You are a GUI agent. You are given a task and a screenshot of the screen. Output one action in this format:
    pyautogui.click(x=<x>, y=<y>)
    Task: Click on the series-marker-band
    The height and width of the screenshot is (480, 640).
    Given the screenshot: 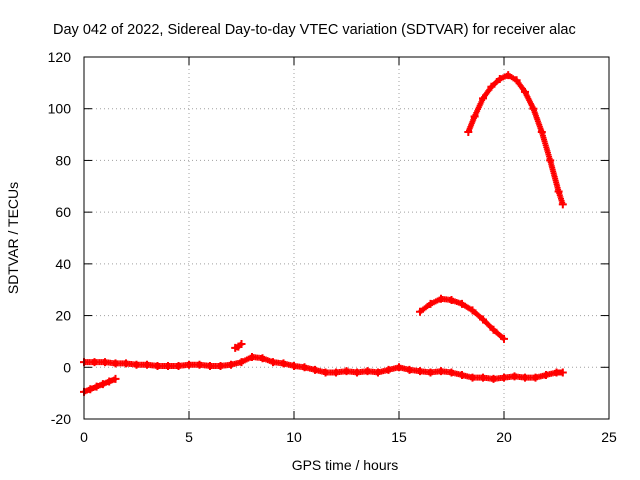 What is the action you would take?
    pyautogui.click(x=515, y=140)
    